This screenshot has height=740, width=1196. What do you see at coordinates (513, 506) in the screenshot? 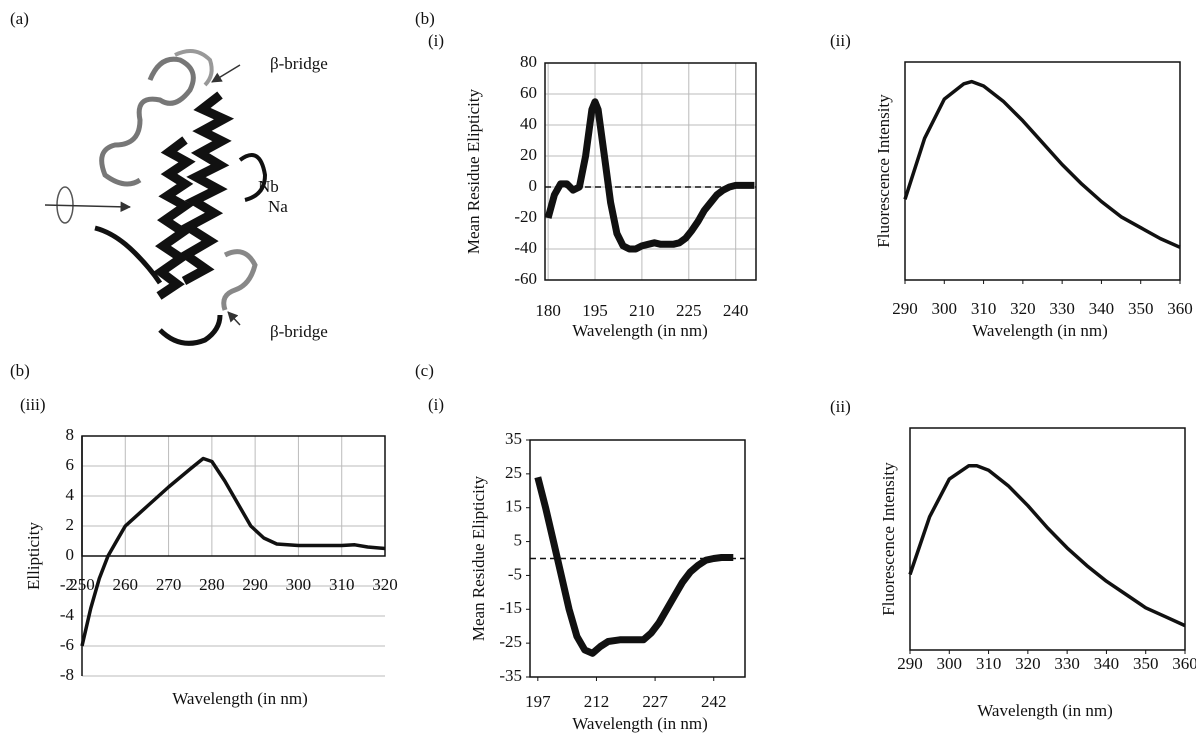
I see `y-tick-label: 15` at bounding box center [513, 506].